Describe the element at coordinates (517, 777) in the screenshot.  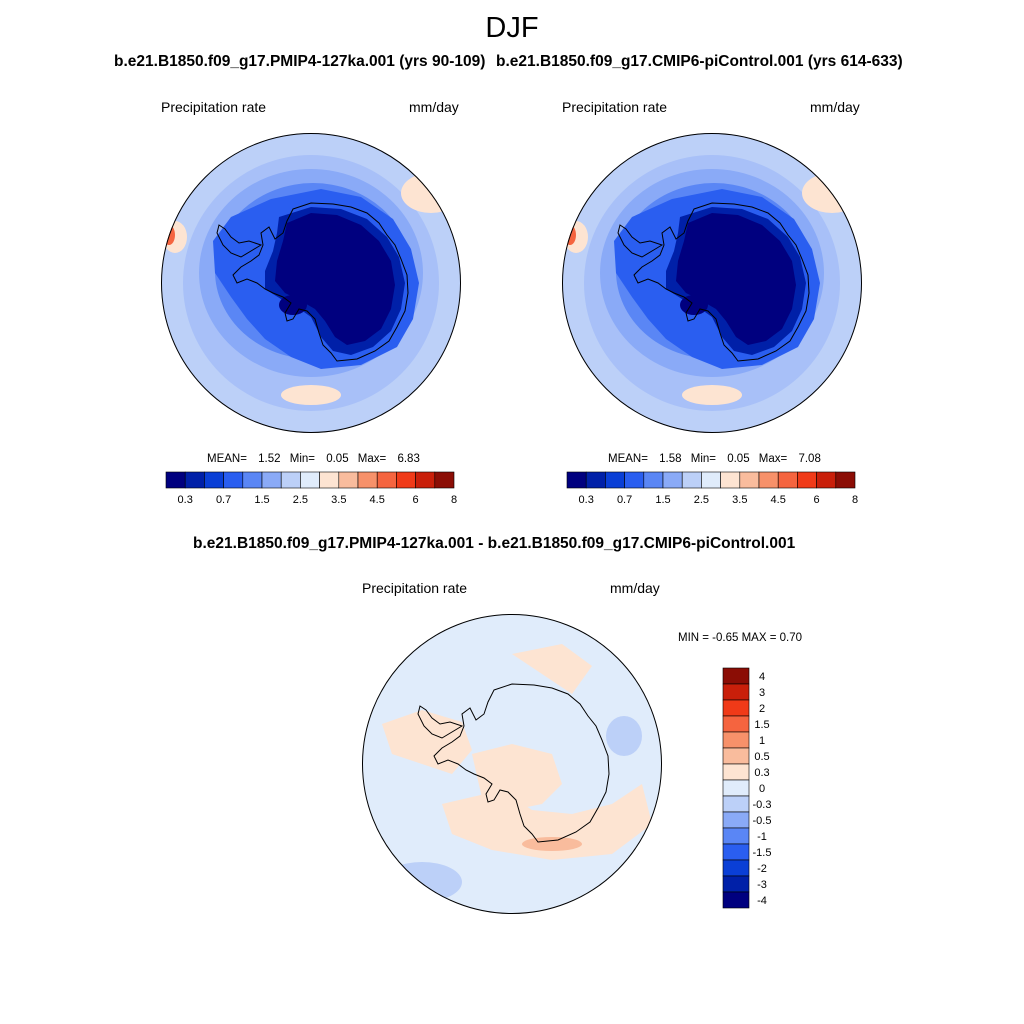
I see `field-pos-ross` at that location.